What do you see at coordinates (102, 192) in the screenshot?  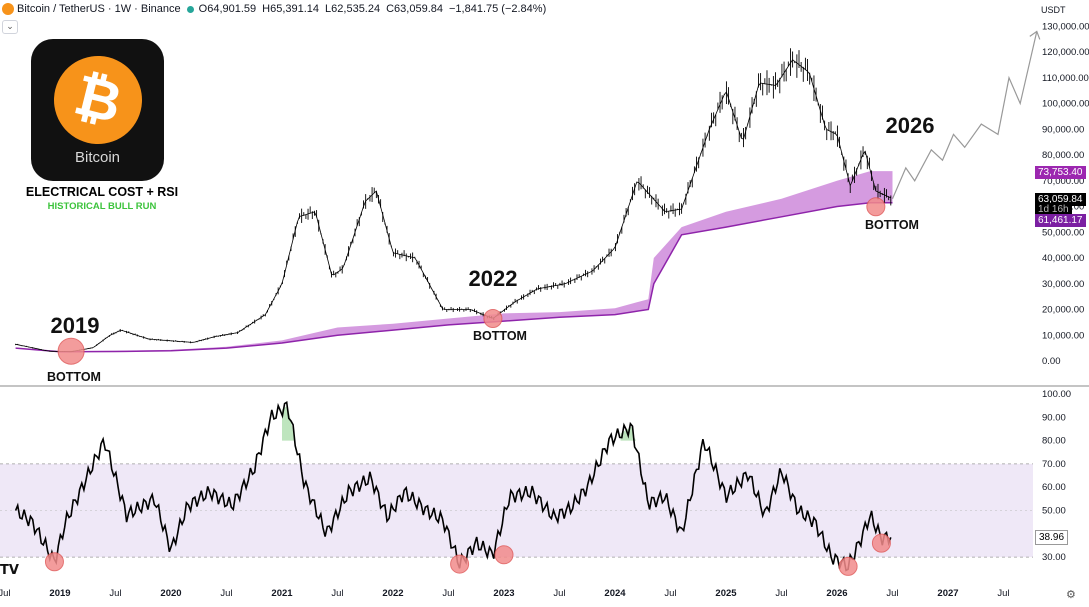 I see `chart-title: ELECTRICAL COST + RSI` at bounding box center [102, 192].